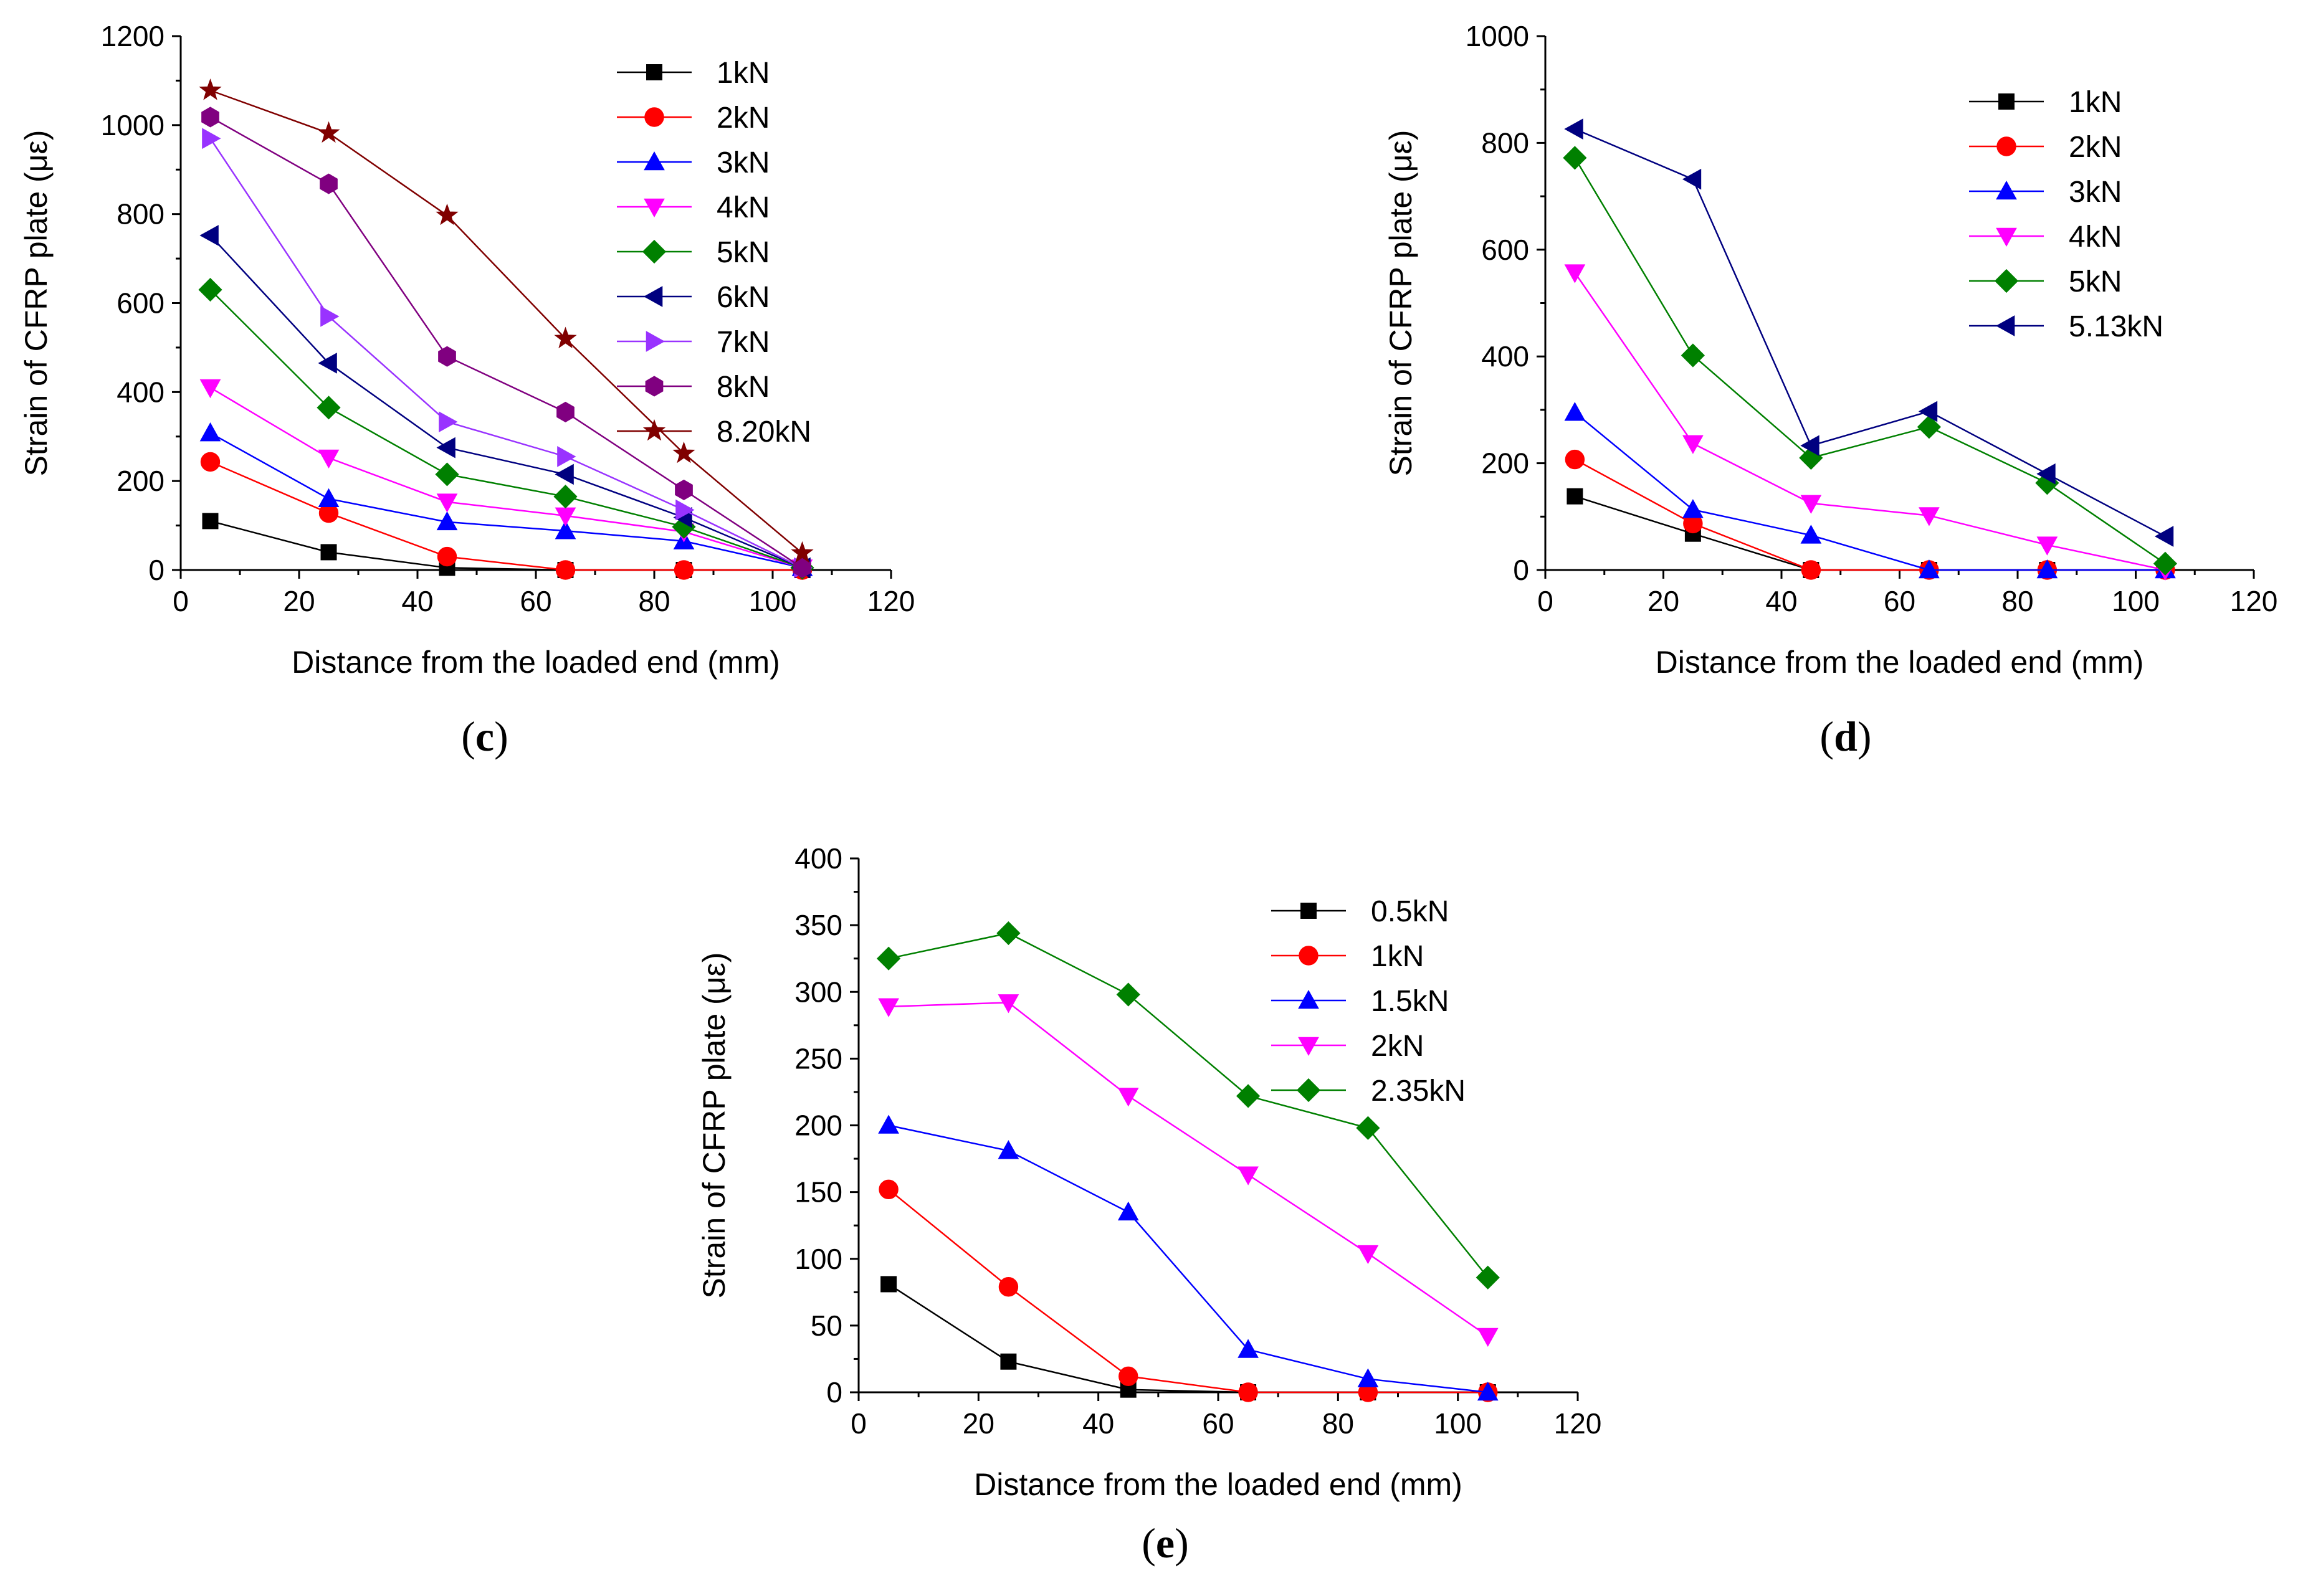 Image resolution: width=2313 pixels, height=1596 pixels. Describe the element at coordinates (157, 570) in the screenshot. I see `y-tick-label: 0` at that location.